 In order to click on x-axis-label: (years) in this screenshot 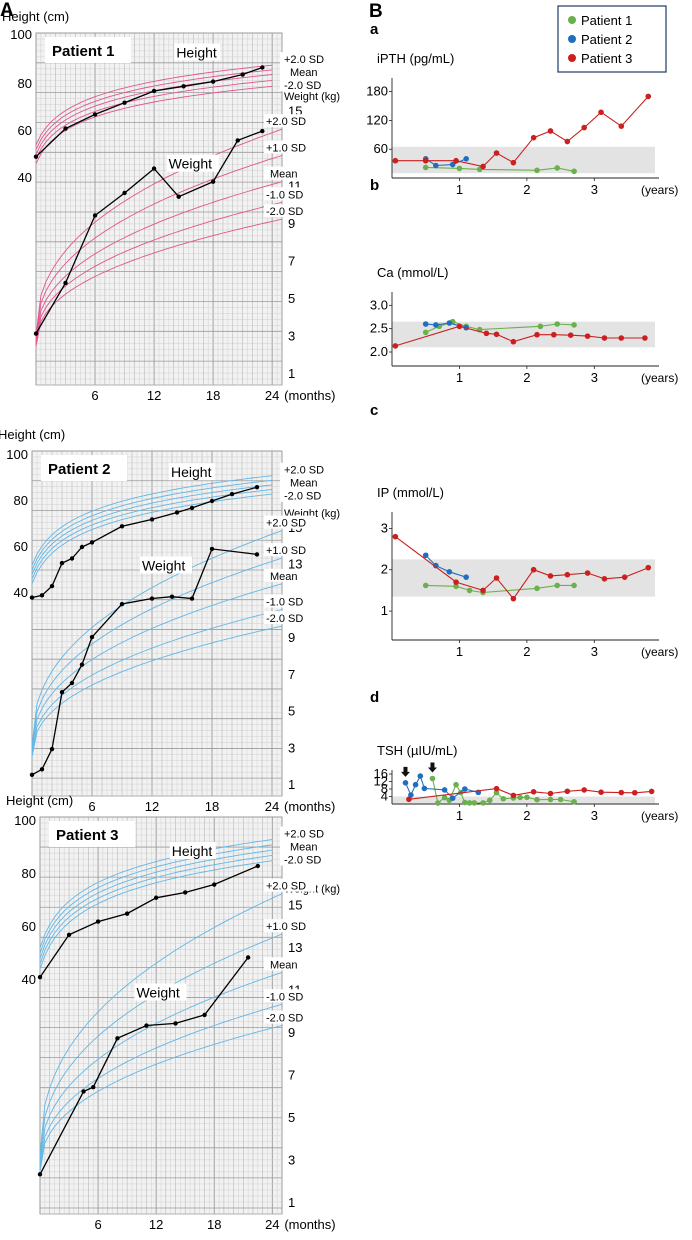, I will do `click(659, 652)`.